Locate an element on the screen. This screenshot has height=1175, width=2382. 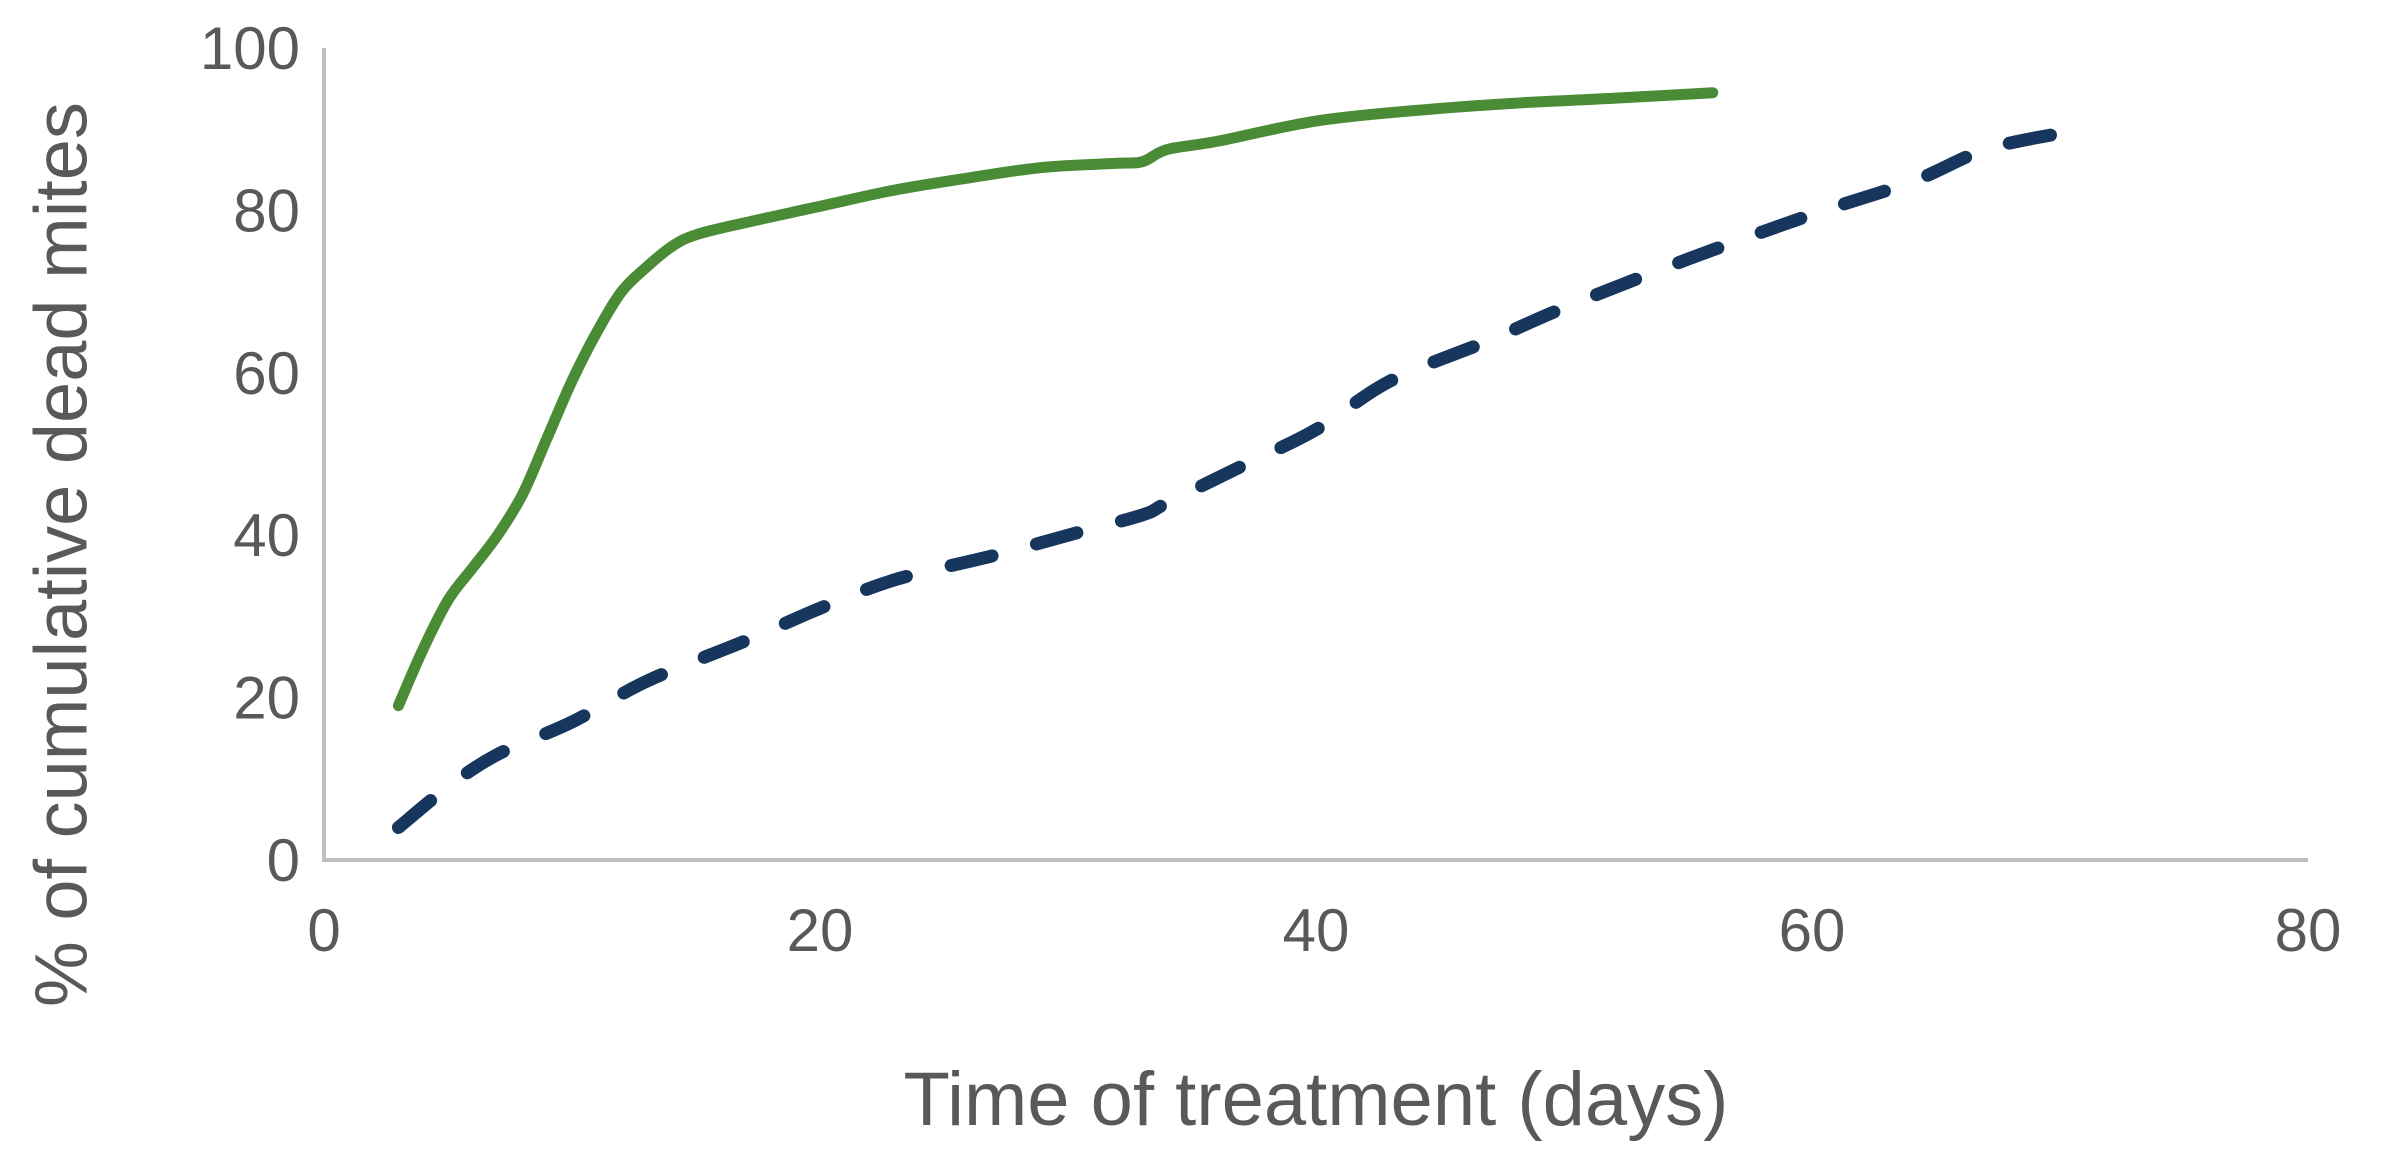
y-tick-label: 100 is located at coordinates (250, 48).